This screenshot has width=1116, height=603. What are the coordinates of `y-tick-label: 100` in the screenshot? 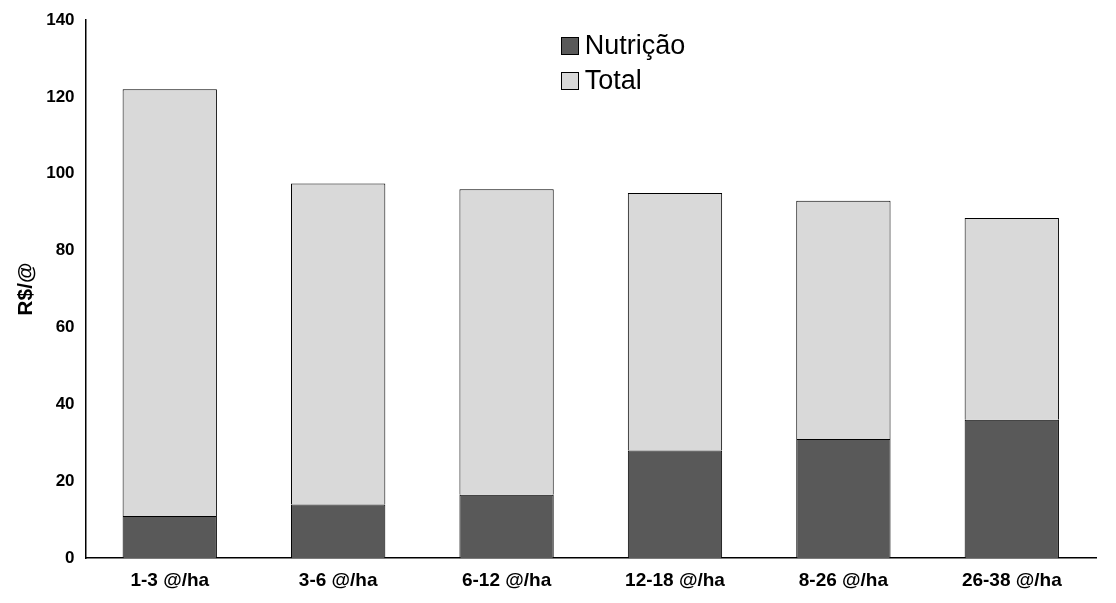 It's located at (60, 173).